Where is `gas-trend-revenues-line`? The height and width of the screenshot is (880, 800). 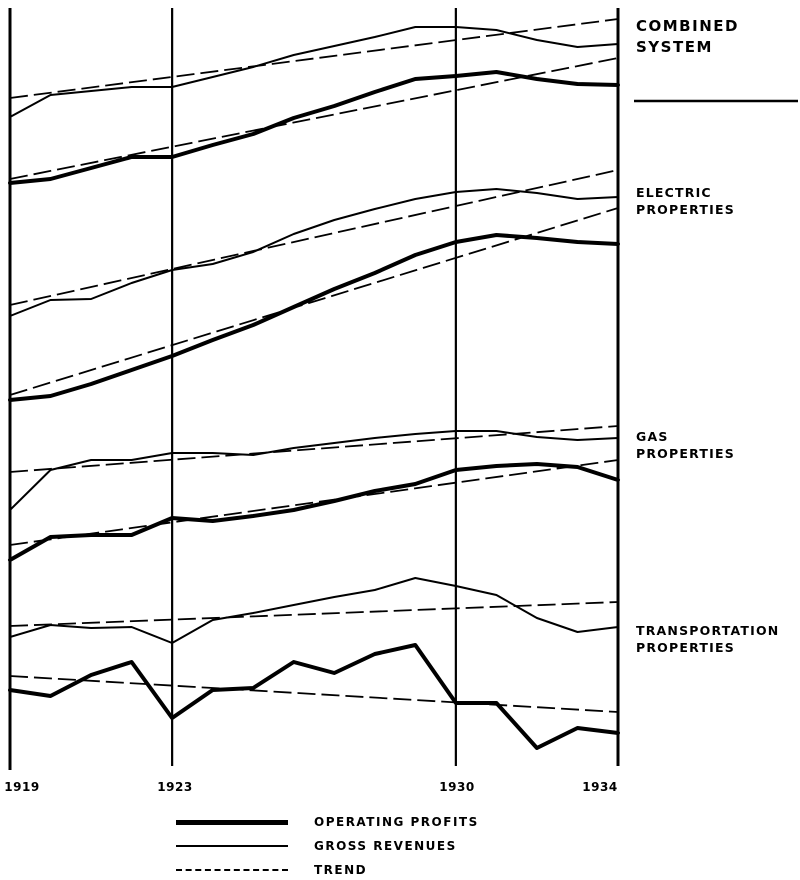
gas-trend-revenues-line is located at coordinates (314, 449).